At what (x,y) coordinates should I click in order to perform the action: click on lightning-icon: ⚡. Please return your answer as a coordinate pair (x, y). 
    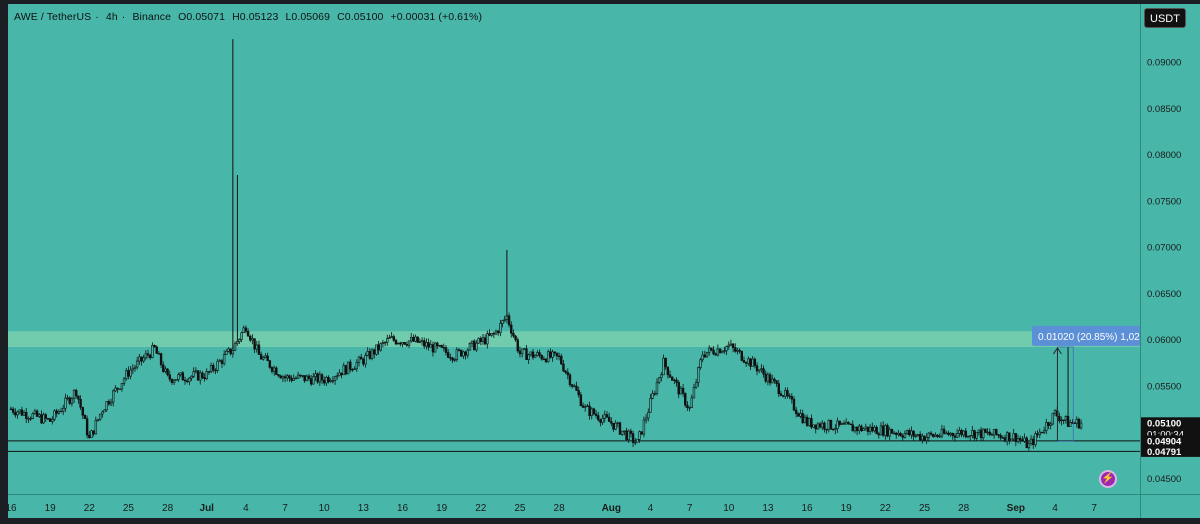
    Looking at the image, I should click on (1108, 479).